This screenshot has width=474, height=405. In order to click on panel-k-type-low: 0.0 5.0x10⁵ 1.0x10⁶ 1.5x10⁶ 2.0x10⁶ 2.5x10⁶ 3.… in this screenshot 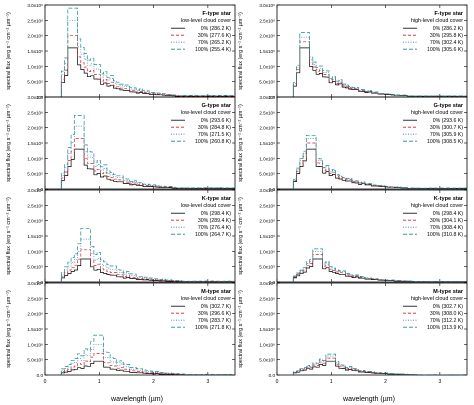, I will do `click(121, 236)`.